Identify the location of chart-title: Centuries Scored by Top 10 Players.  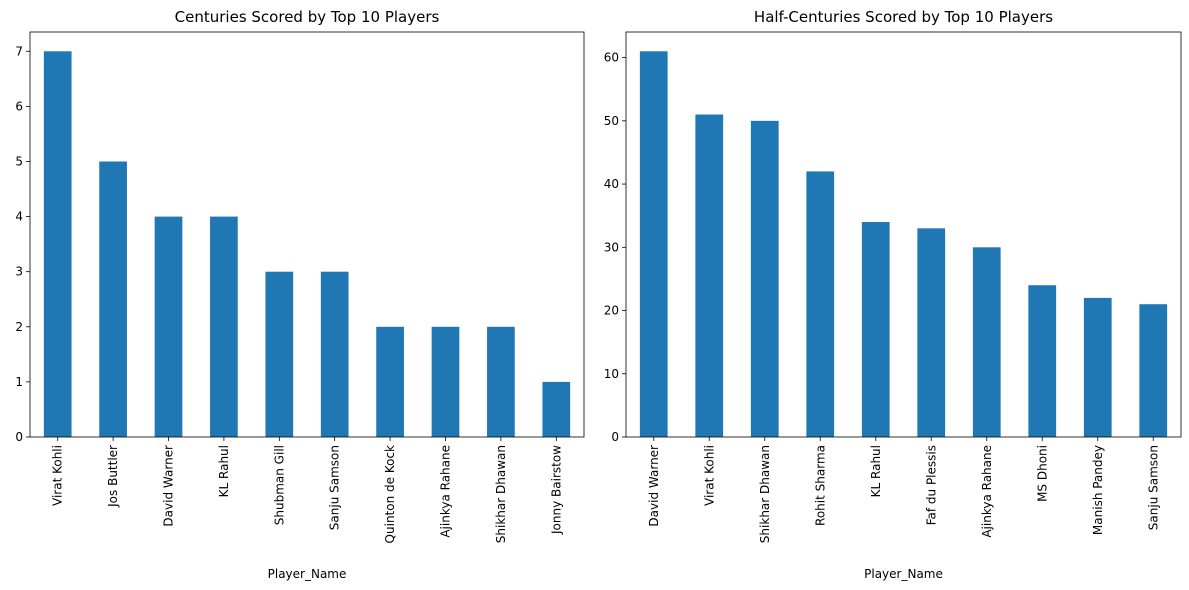
(307, 17).